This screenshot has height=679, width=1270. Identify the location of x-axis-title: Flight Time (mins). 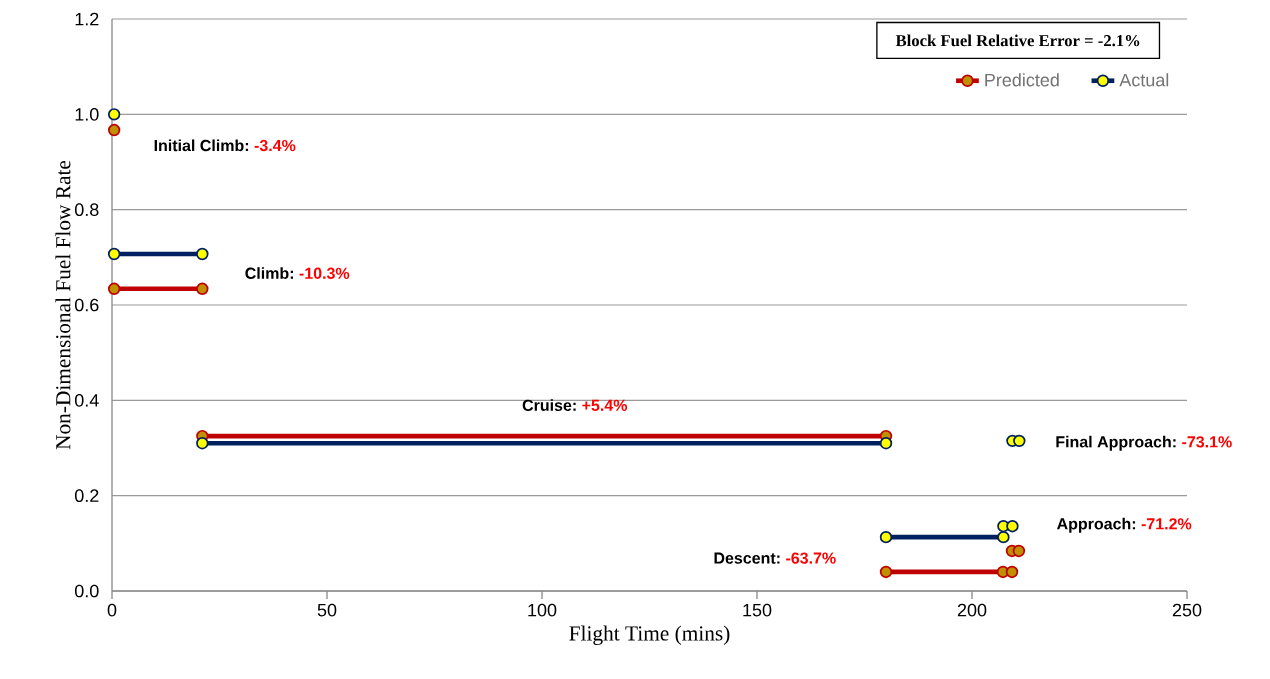
(649, 635).